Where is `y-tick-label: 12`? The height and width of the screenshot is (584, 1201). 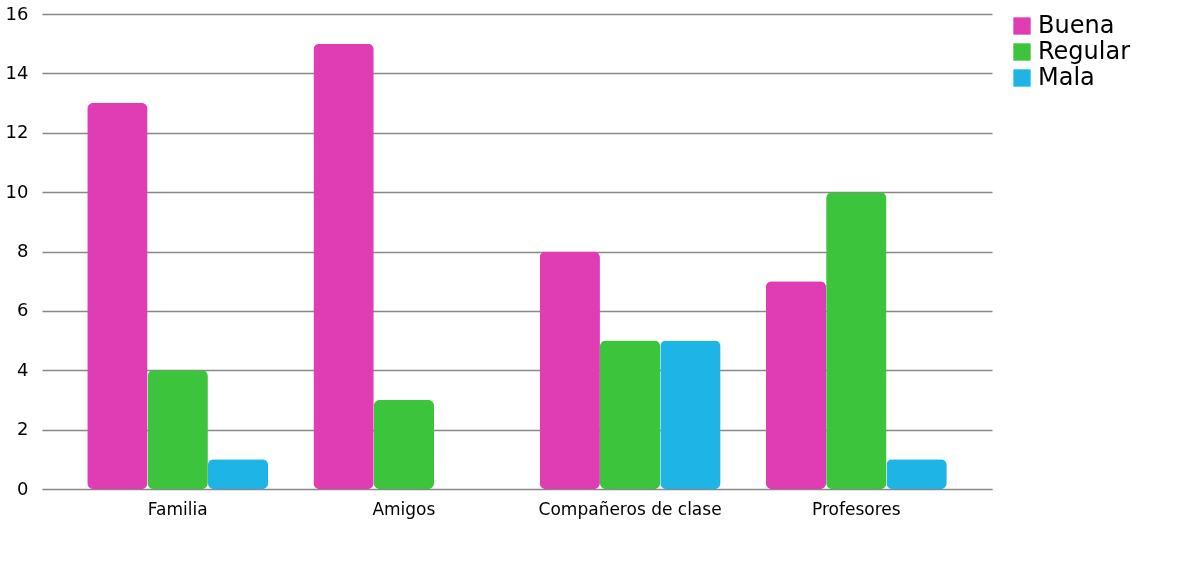 y-tick-label: 12 is located at coordinates (17, 132).